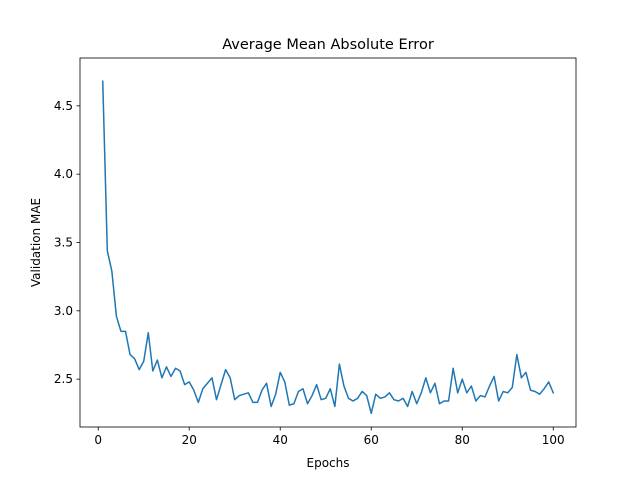  Describe the element at coordinates (553, 440) in the screenshot. I see `x-tick-label: 100` at that location.